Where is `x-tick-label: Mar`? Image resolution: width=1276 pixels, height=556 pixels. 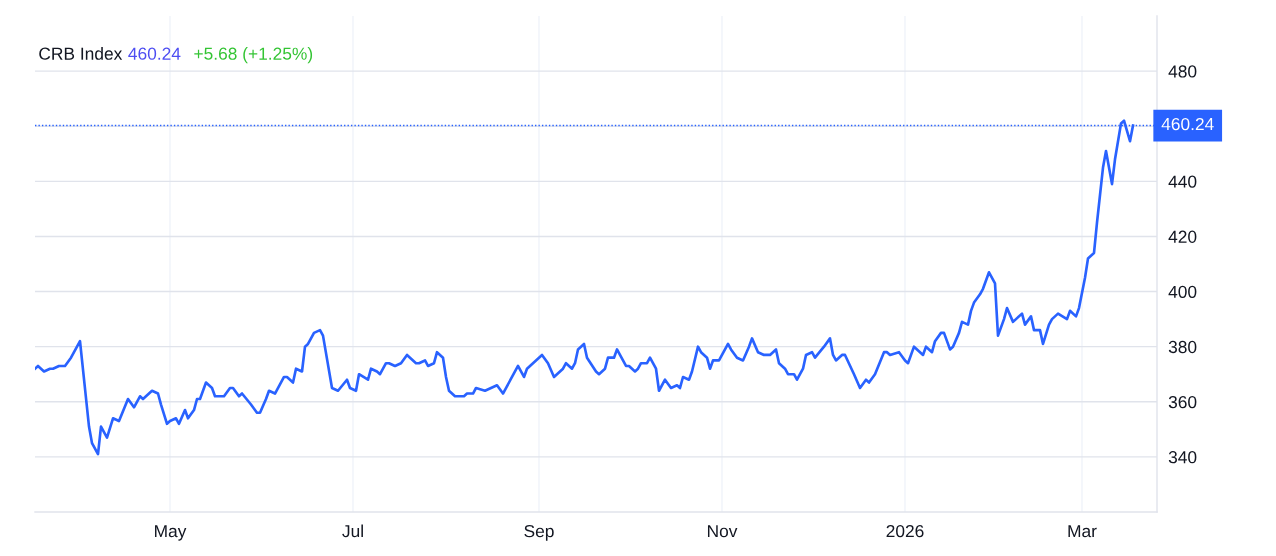
x-tick-label: Mar is located at coordinates (1082, 531).